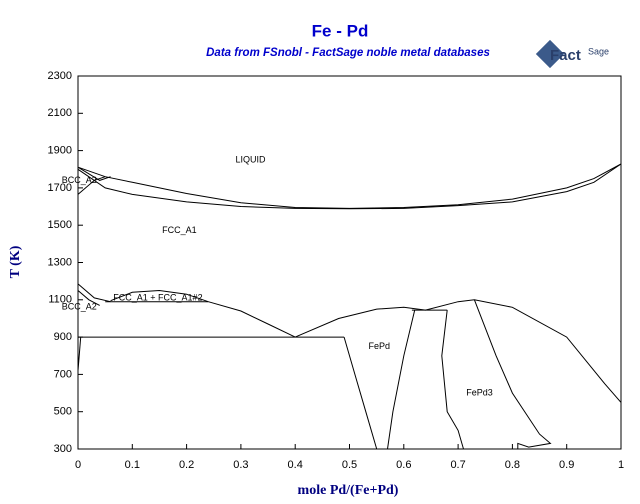 The image size is (640, 504). Describe the element at coordinates (60, 188) in the screenshot. I see `y-tick-label: 1700` at that location.